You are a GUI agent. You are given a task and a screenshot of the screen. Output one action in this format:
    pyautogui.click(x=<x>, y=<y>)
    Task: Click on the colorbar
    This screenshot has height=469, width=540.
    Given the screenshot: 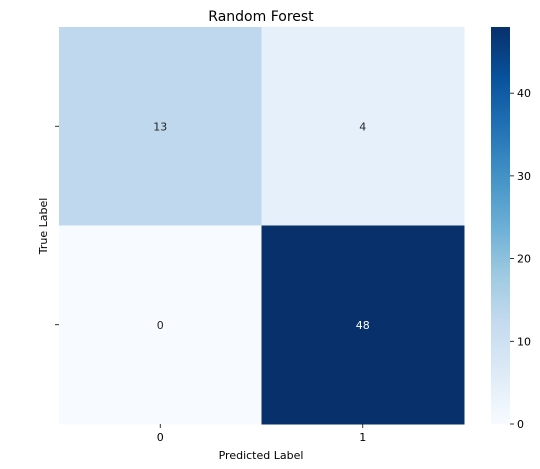 What is the action you would take?
    pyautogui.click(x=500, y=225)
    